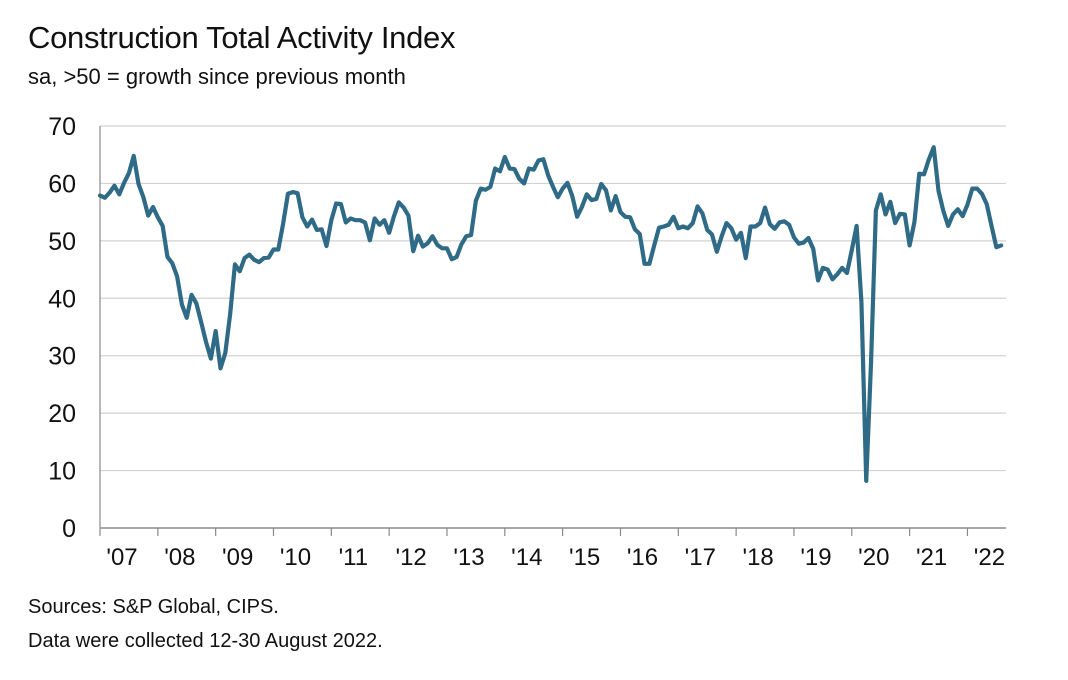  Describe the element at coordinates (62, 414) in the screenshot. I see `y-tick-label: 20` at that location.